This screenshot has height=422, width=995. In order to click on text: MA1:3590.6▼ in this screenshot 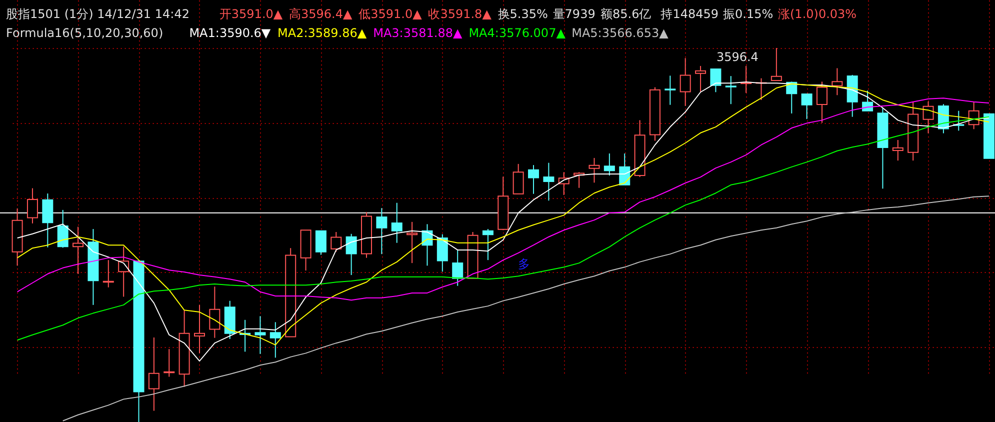, I will do `click(230, 33)`.